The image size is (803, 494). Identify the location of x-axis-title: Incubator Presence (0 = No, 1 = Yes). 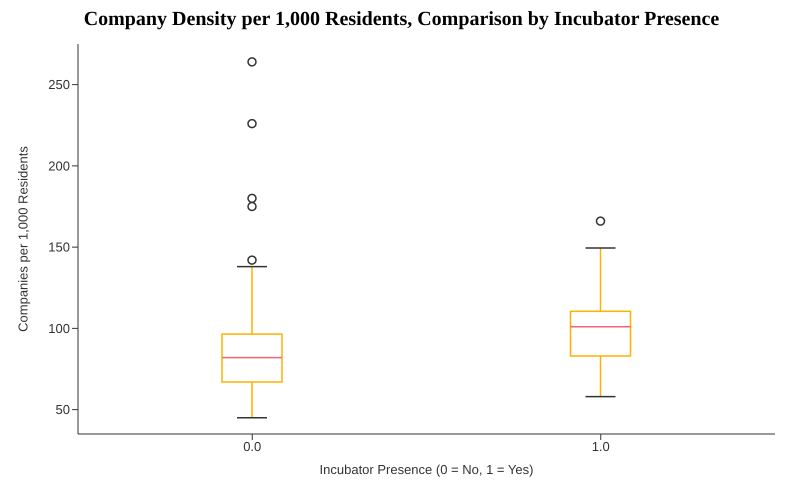
(427, 469).